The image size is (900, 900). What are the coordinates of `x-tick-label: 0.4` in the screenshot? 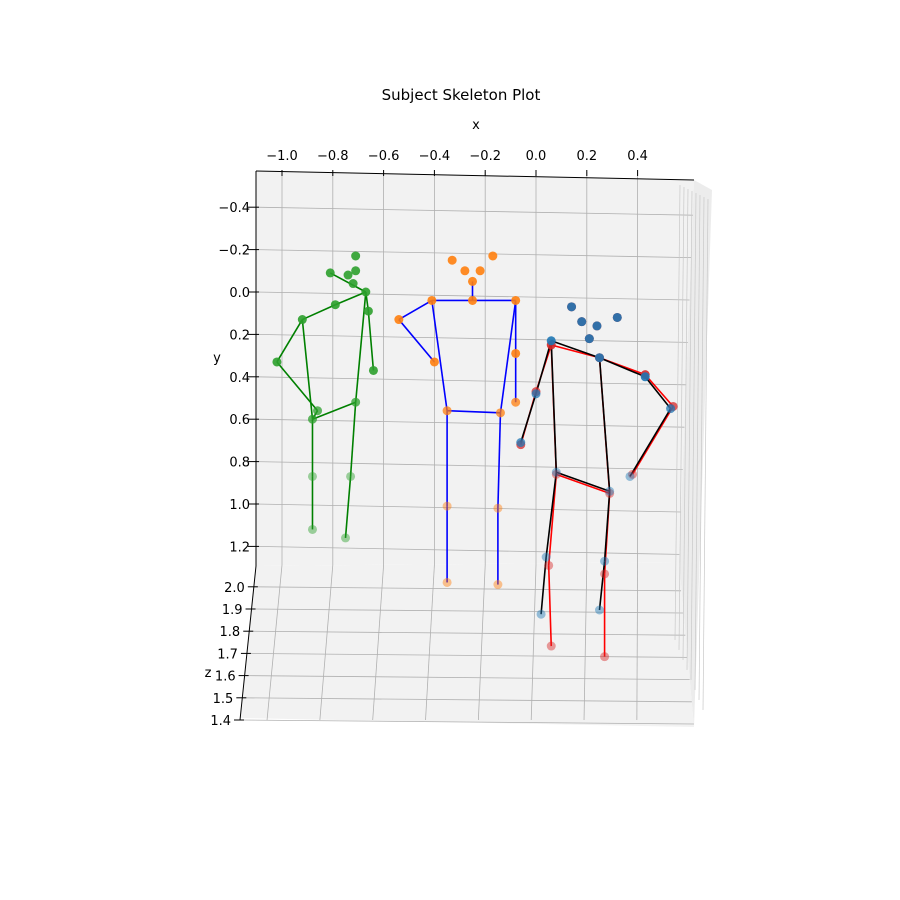 It's located at (637, 156).